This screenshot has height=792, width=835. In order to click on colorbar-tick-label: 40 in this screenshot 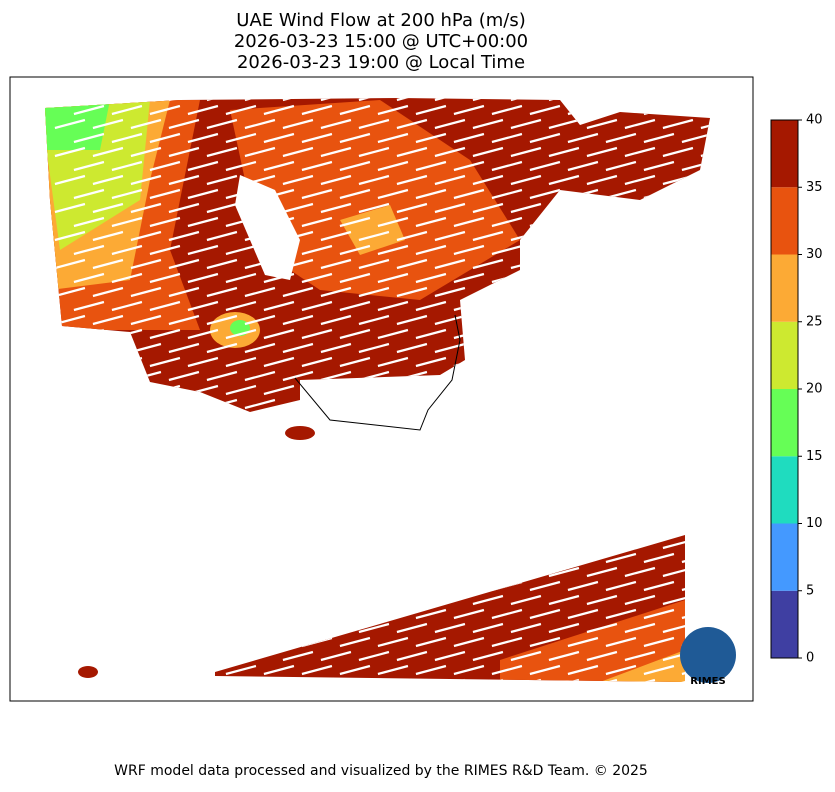, I will do `click(814, 120)`.